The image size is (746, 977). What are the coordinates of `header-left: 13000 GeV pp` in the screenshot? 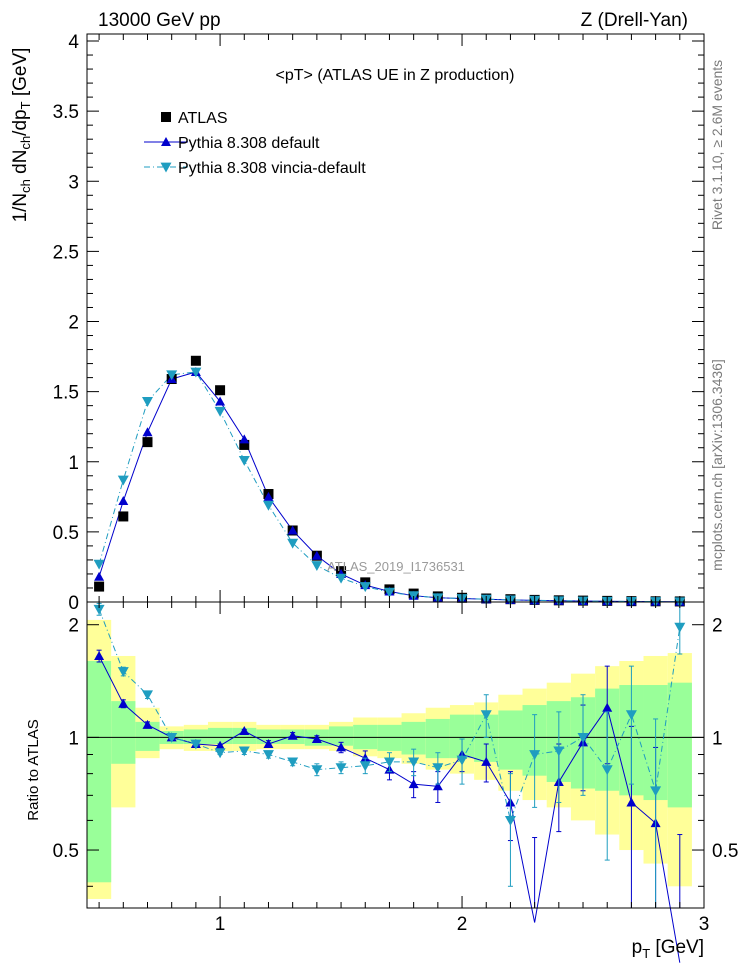 It's located at (159, 20).